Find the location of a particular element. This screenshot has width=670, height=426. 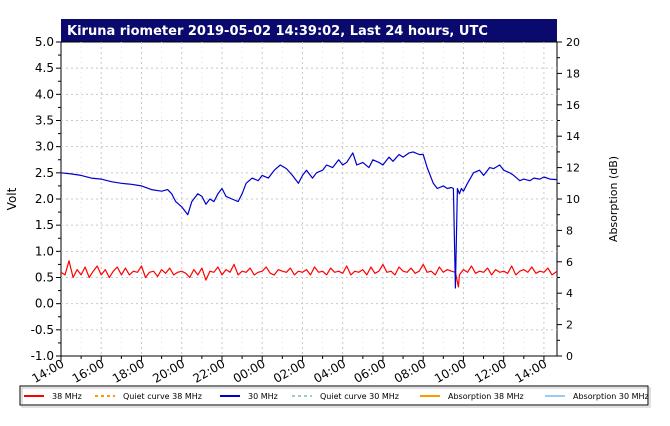

x-tick-label: 02:00 is located at coordinates (289, 370).